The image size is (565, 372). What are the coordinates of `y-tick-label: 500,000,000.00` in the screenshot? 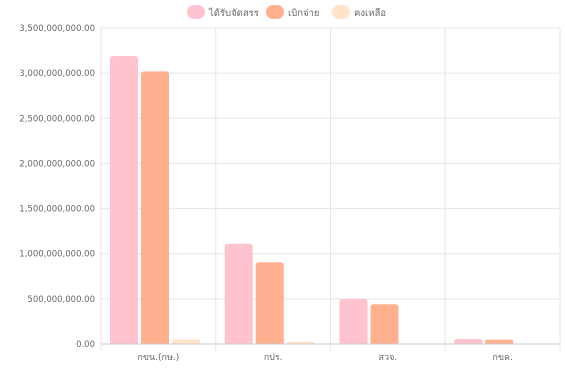 It's located at (61, 300).